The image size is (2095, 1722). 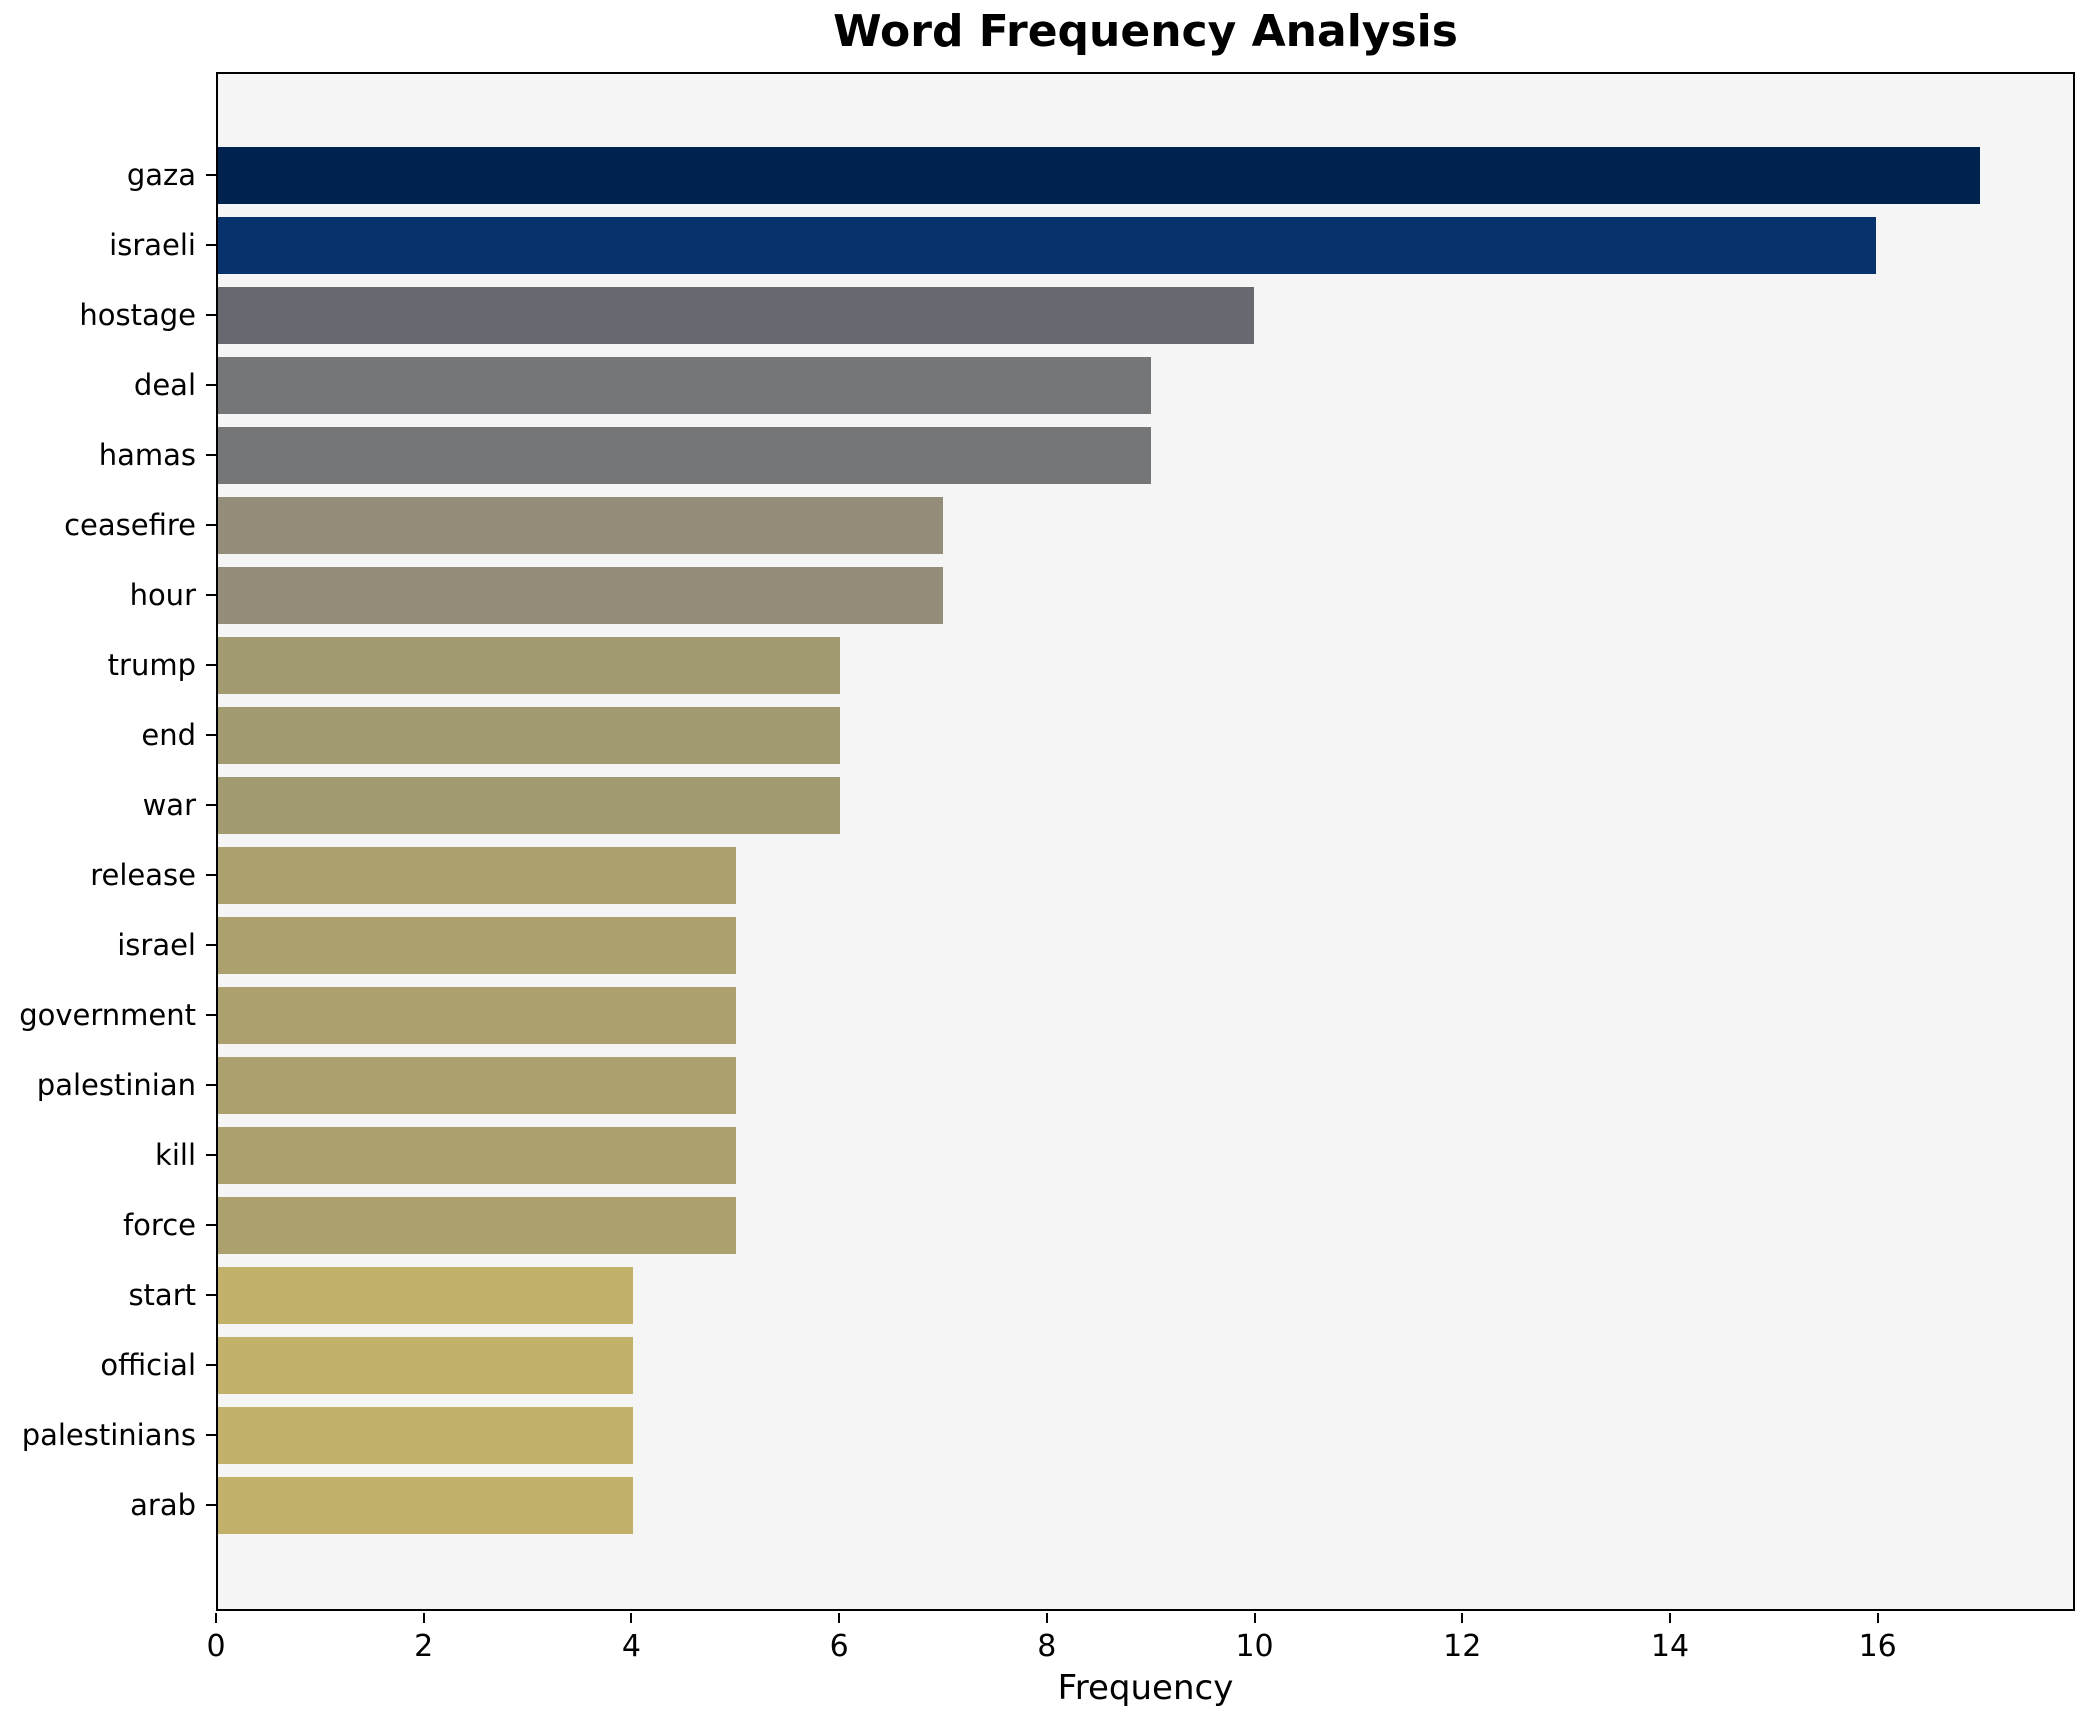 What do you see at coordinates (1100, 1295) in the screenshot?
I see `bar-row-start: start` at bounding box center [1100, 1295].